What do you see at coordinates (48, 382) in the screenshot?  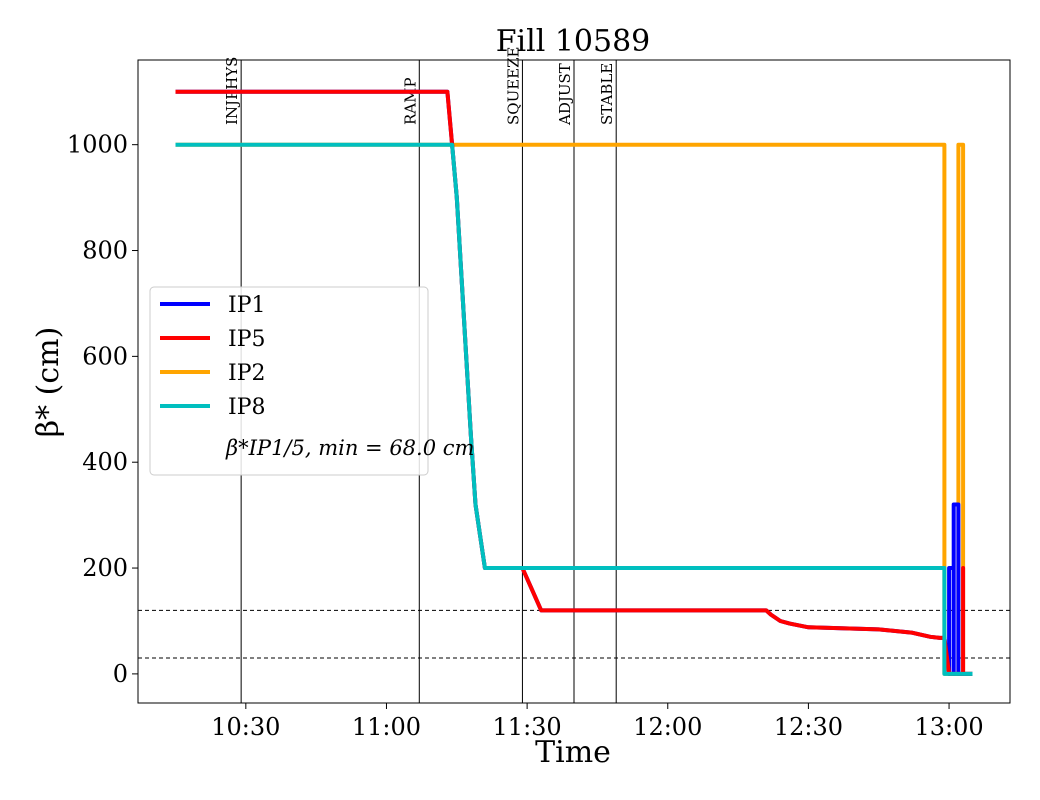 I see `y-axis-label: β* (cm)` at bounding box center [48, 382].